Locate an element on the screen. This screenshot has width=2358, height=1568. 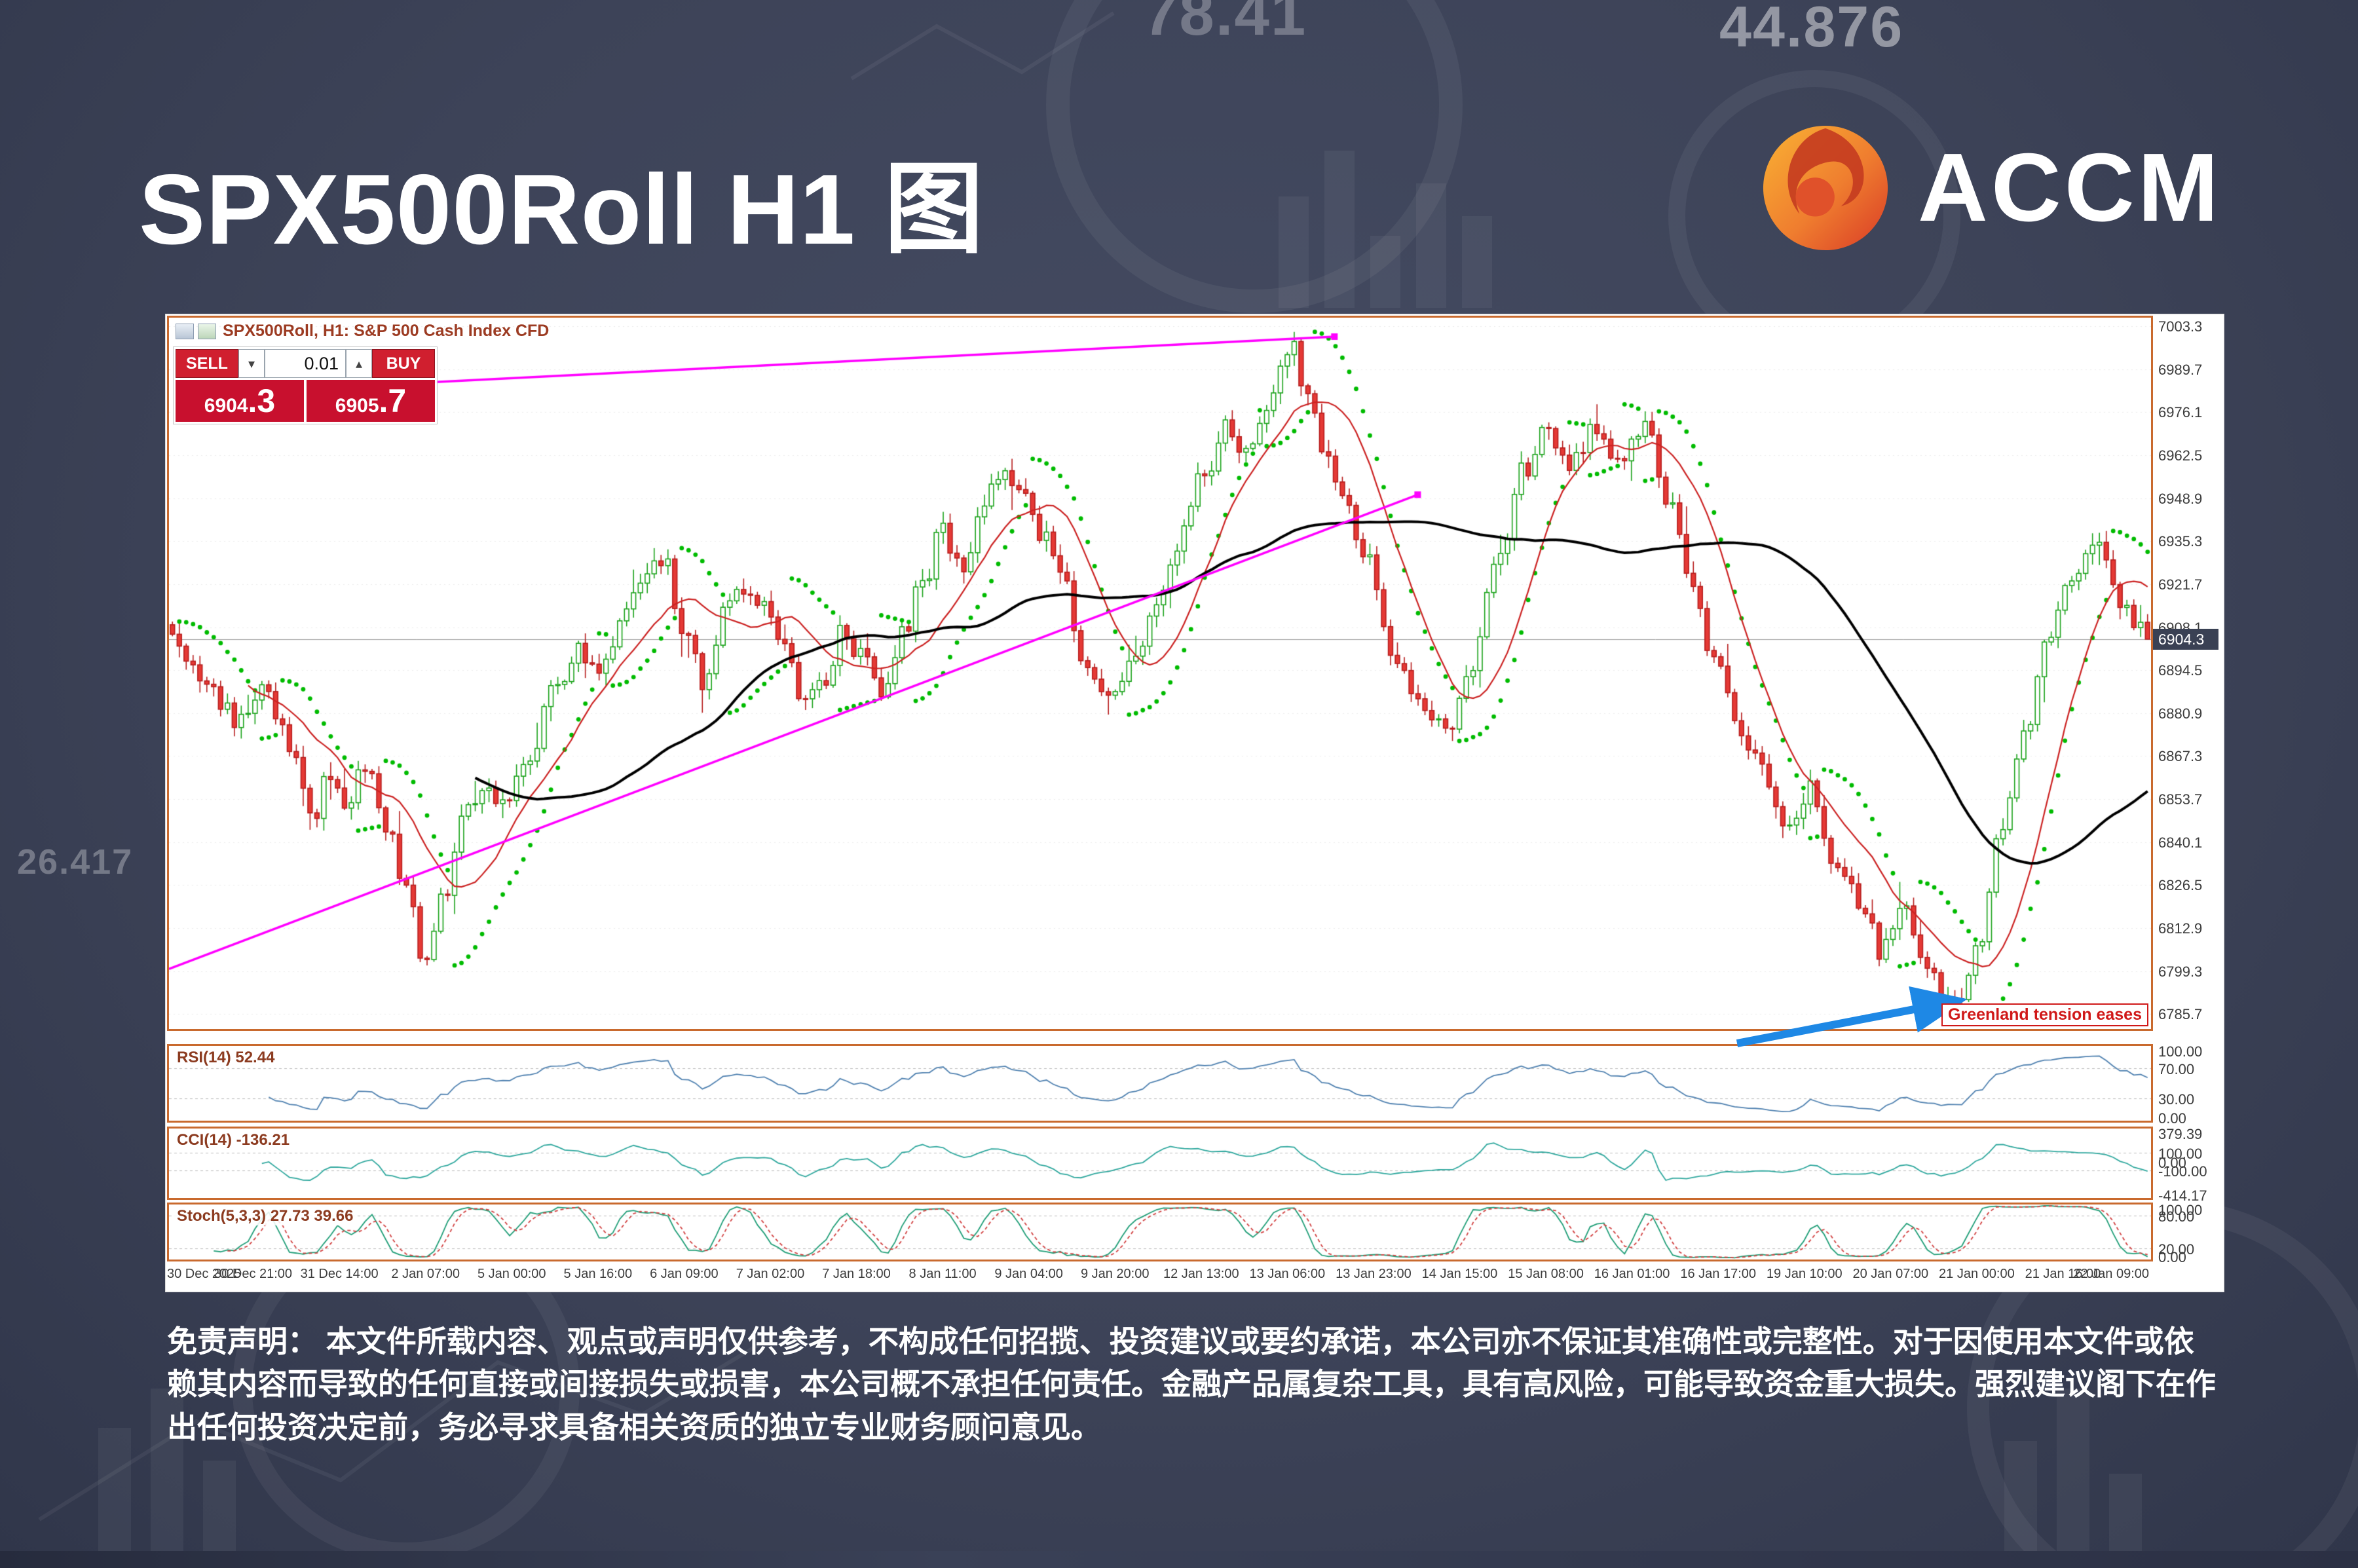
volume-input: 0.01 is located at coordinates (306, 363).